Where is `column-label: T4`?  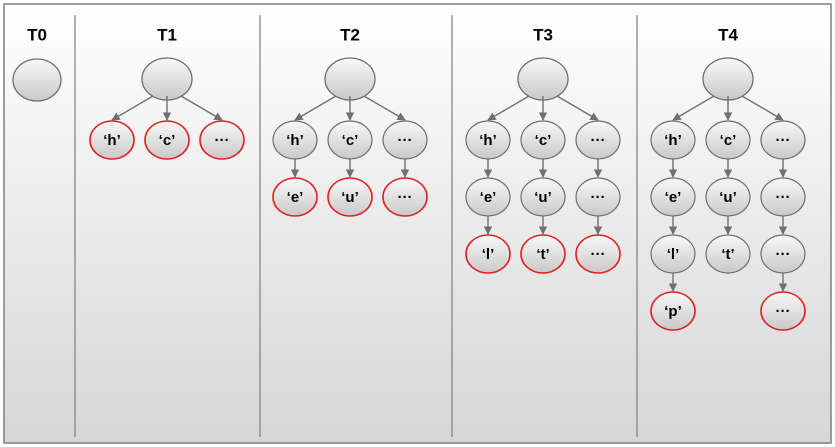 column-label: T4 is located at coordinates (728, 34).